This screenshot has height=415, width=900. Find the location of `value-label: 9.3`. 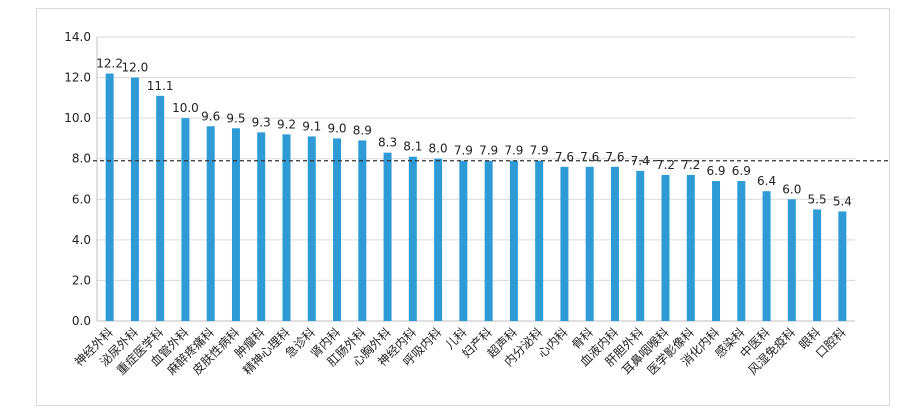

value-label: 9.3 is located at coordinates (261, 122).